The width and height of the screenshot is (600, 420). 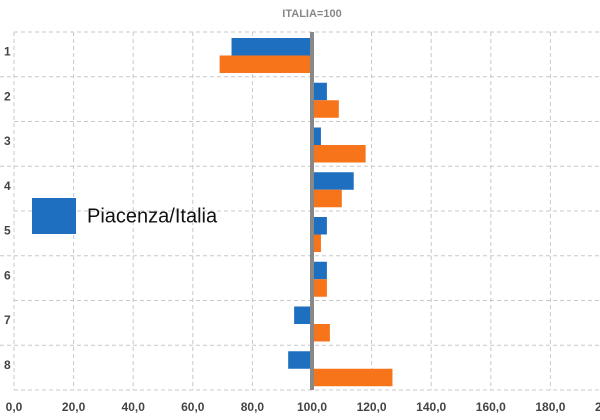 I want to click on y-tick-label: 6, so click(x=7, y=275).